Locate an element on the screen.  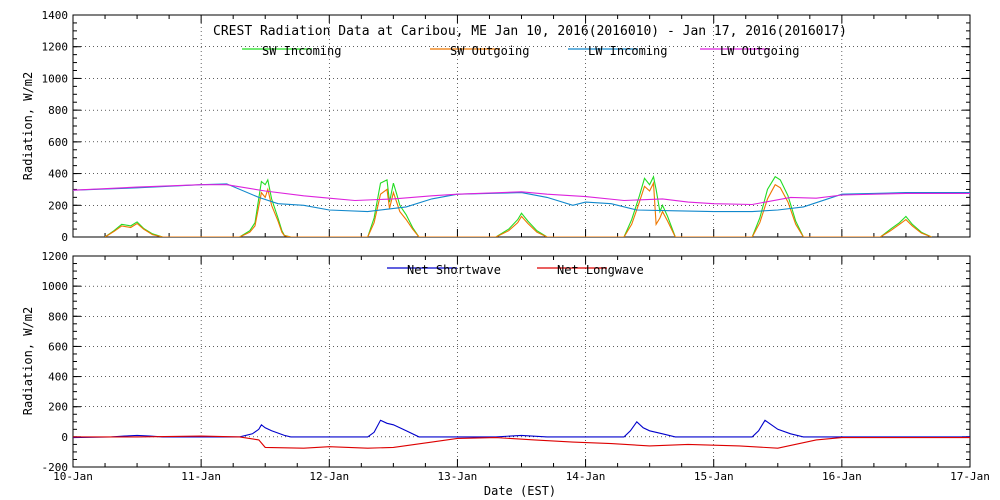
top-y-tick-label: 800 is located at coordinates (58, 110).